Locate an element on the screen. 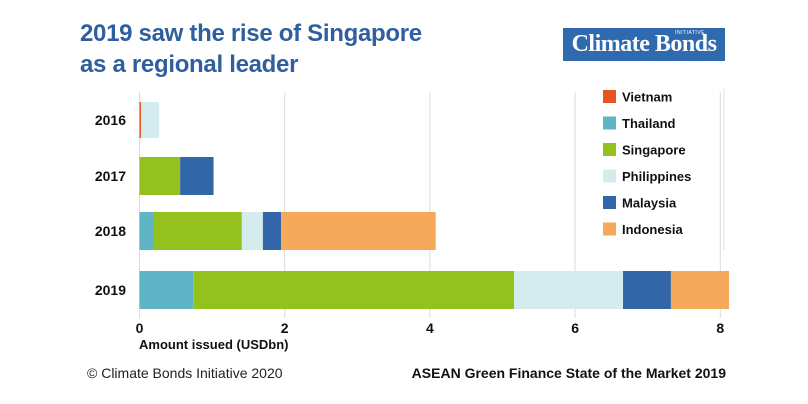 The image size is (808, 404). bar-2016-vietnam is located at coordinates (140, 120).